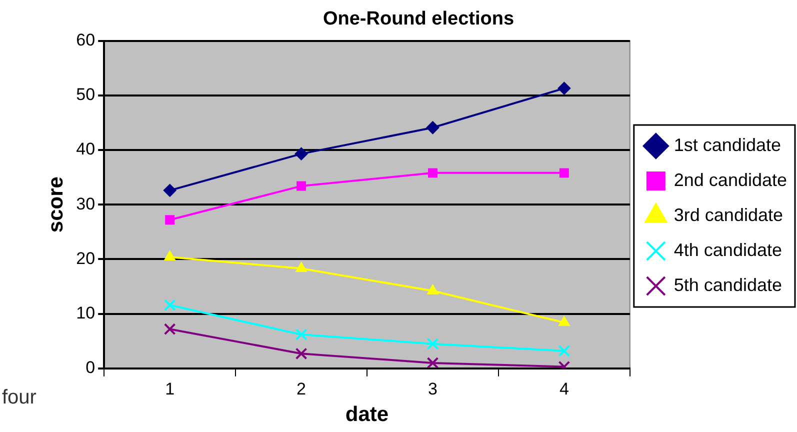 The width and height of the screenshot is (797, 432). What do you see at coordinates (731, 180) in the screenshot?
I see `legend-label: 2nd candidate` at bounding box center [731, 180].